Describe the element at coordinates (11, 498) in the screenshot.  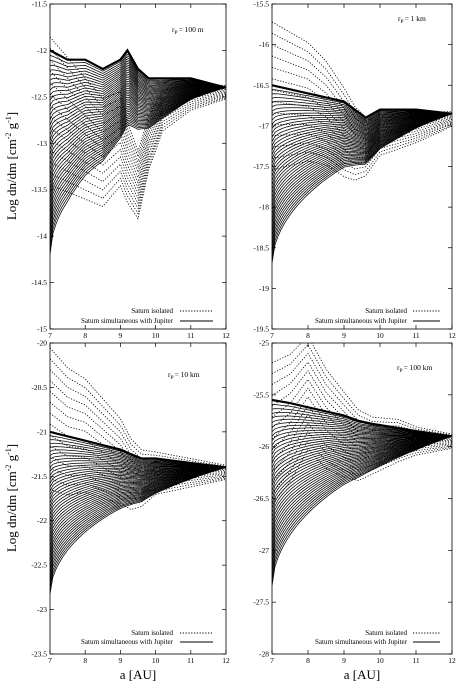
I see `y-axis-label-bottom: Log dn/dm [cm-2 g-1]` at that location.